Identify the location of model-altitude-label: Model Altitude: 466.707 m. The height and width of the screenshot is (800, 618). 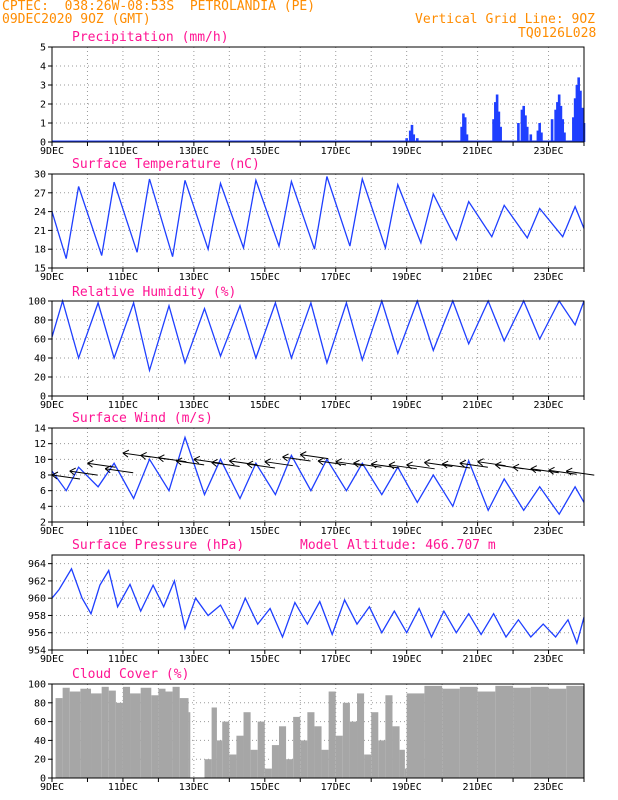
(398, 545).